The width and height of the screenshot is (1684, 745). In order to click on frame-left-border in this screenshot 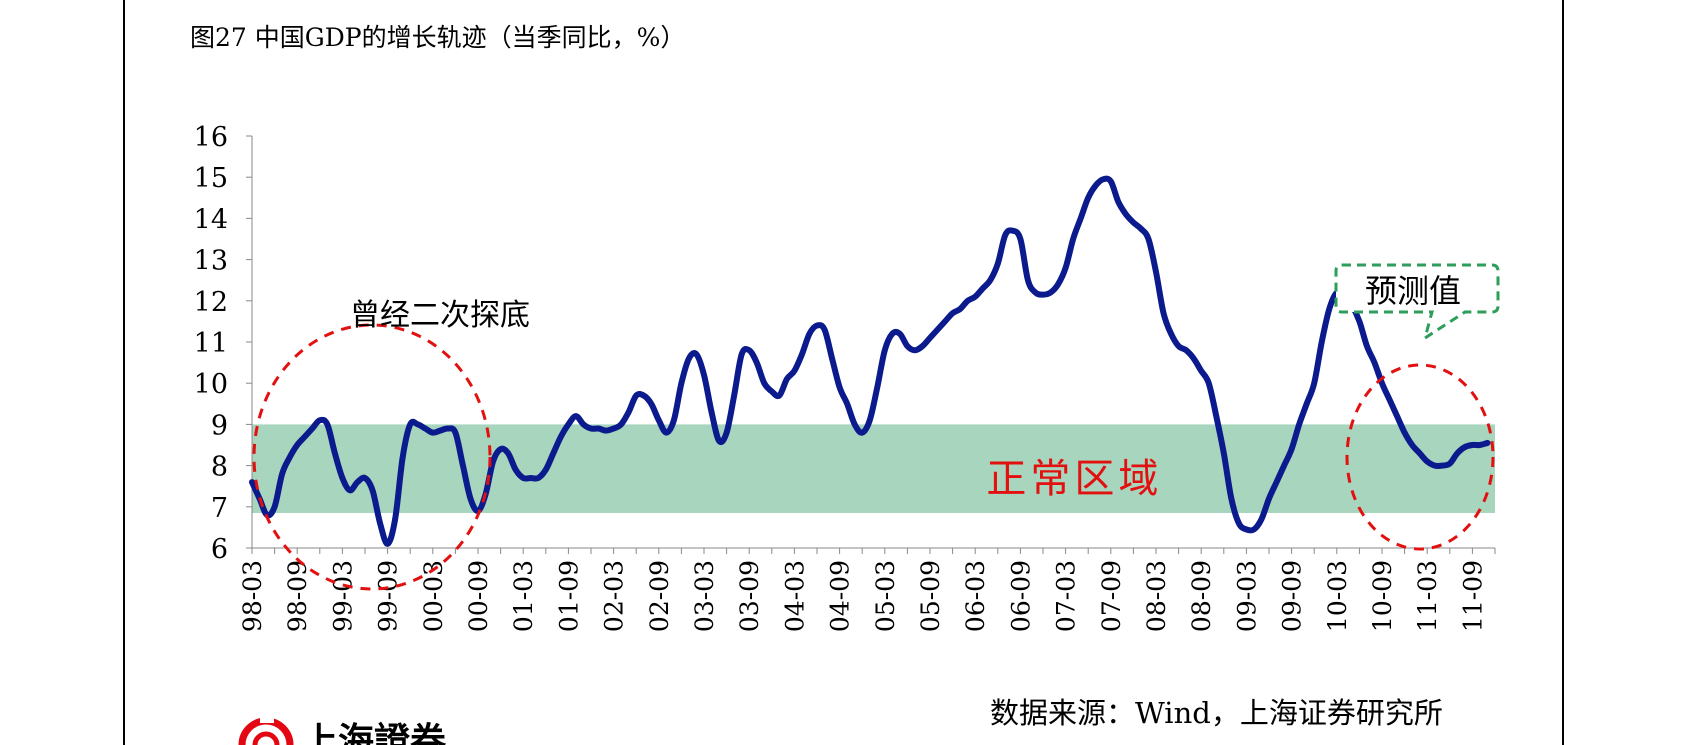, I will do `click(124, 372)`.